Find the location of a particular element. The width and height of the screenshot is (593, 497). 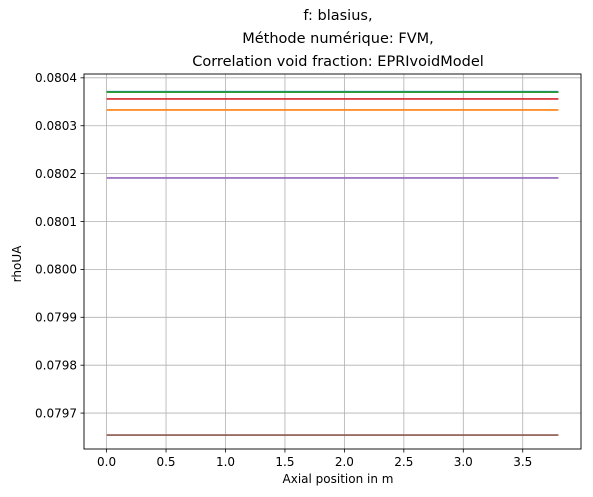

y-tick-label: 0.0803 is located at coordinates (56, 126).